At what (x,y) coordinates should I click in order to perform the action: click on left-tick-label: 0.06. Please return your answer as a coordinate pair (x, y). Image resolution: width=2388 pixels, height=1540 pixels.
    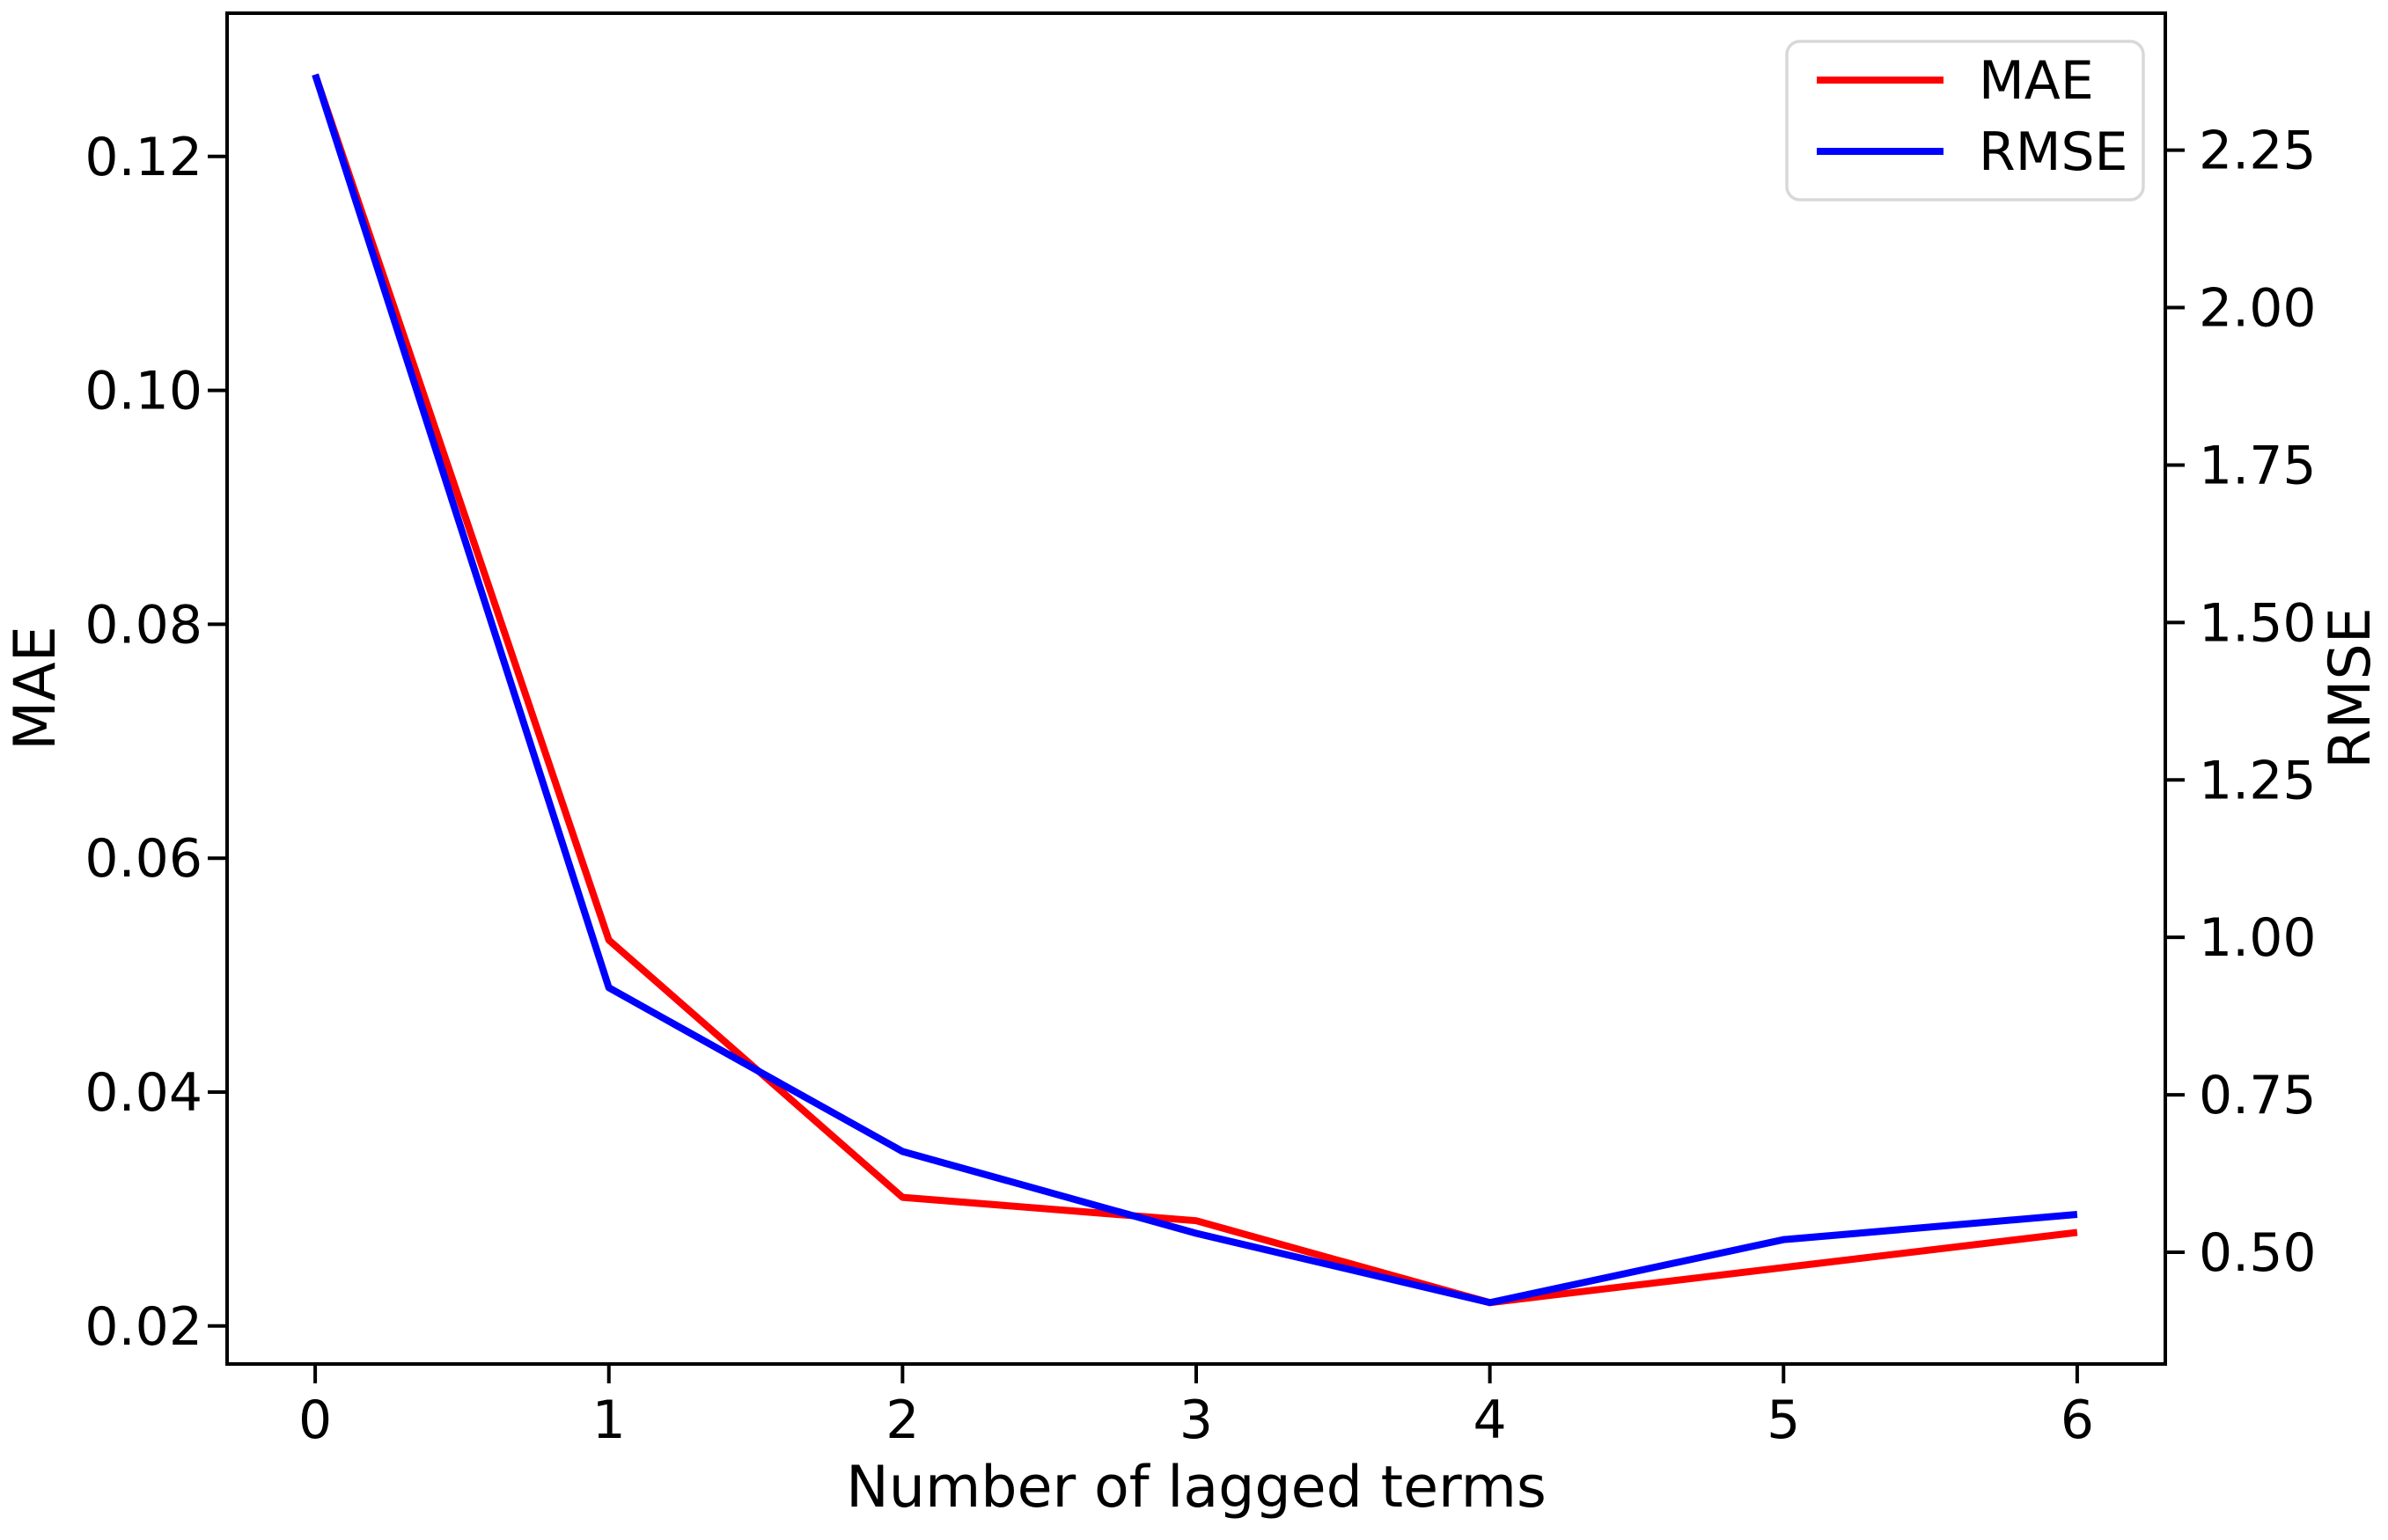
    Looking at the image, I should click on (143, 859).